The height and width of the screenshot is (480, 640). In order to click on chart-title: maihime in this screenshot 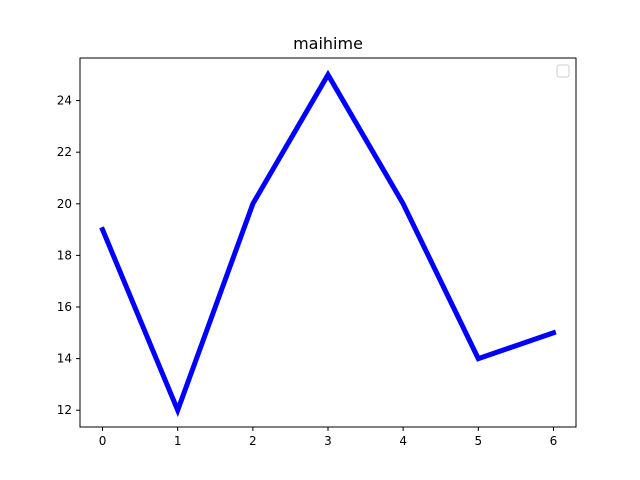, I will do `click(328, 43)`.